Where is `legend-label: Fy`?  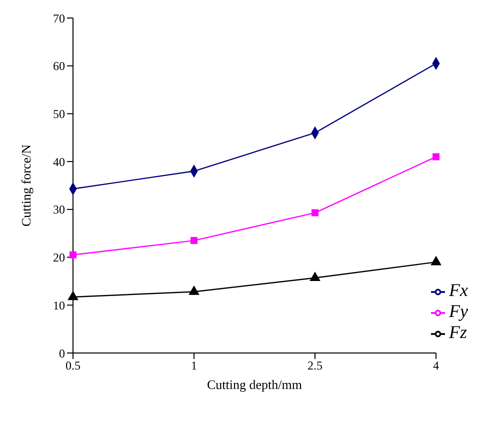
legend-label: Fy is located at coordinates (458, 311).